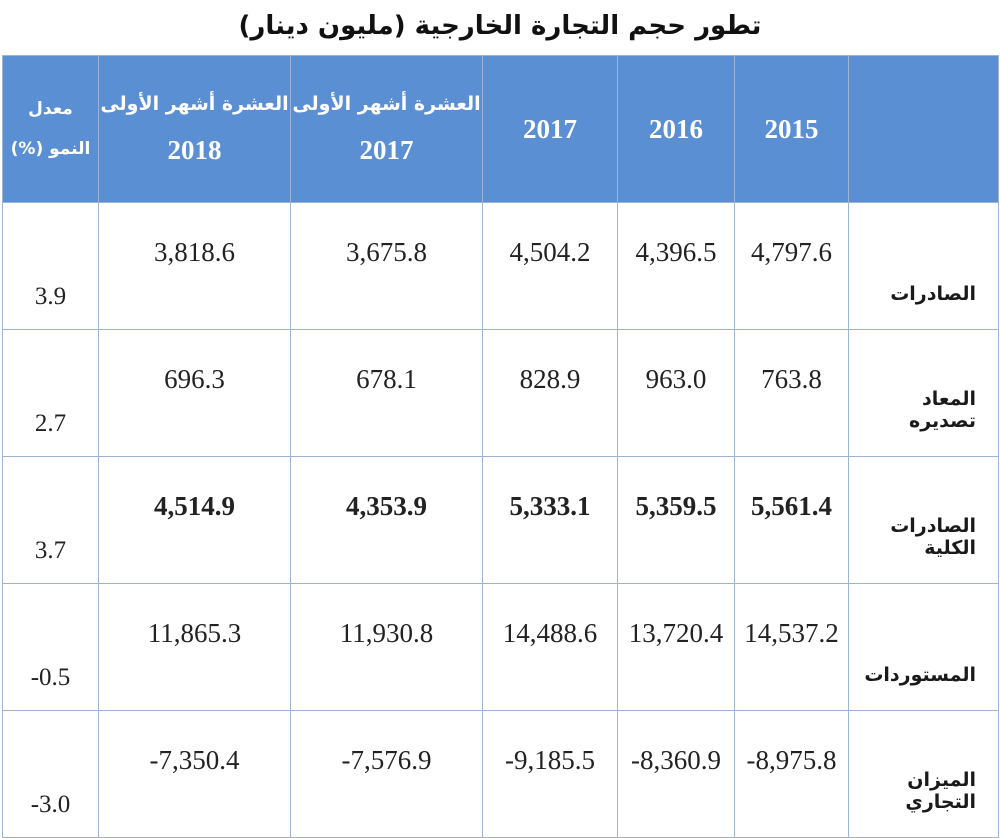 The width and height of the screenshot is (1000, 838). What do you see at coordinates (550, 774) in the screenshot?
I see `cell-2017: -9,185.5` at bounding box center [550, 774].